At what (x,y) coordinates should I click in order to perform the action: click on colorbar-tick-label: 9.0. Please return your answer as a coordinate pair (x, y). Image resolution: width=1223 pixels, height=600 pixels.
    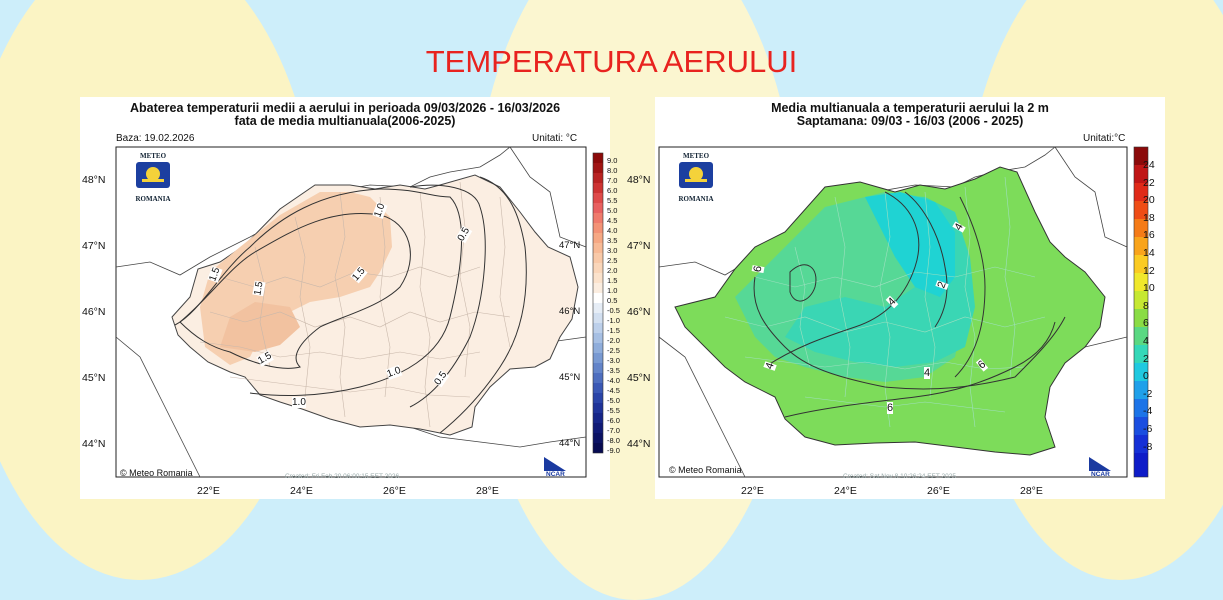
    Looking at the image, I should click on (612, 160).